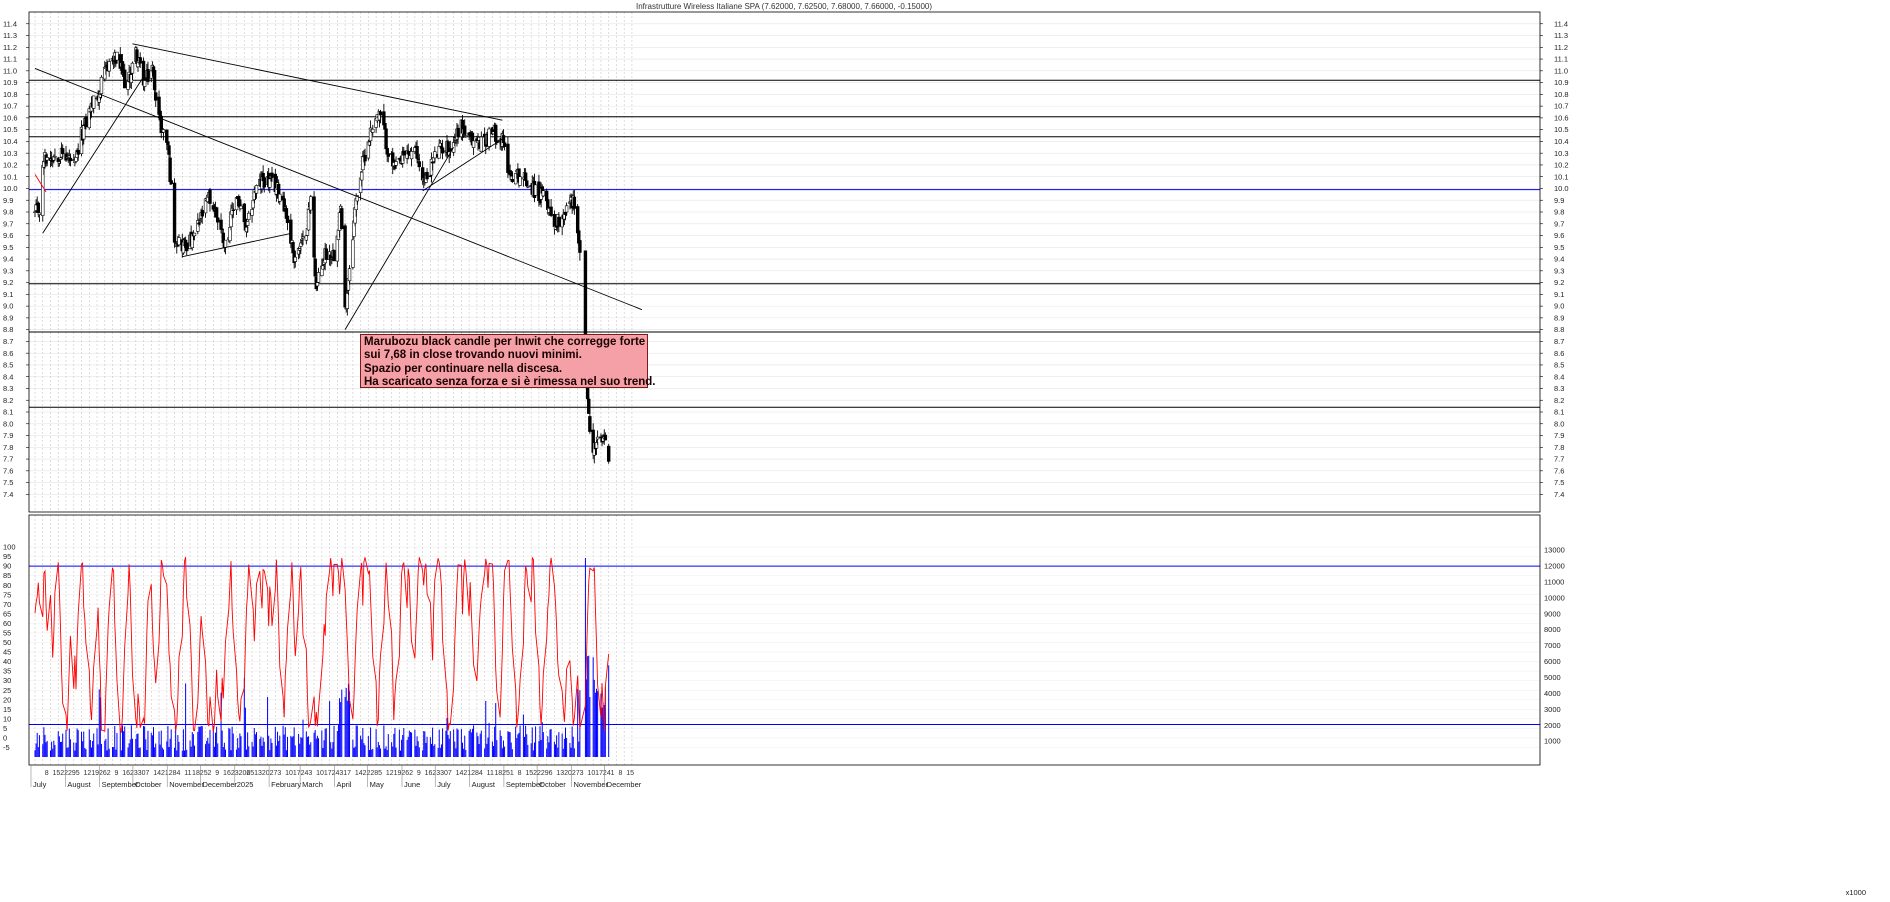 This screenshot has height=902, width=1890. Describe the element at coordinates (8, 235) in the screenshot. I see `y-tick-label: 9.6` at that location.